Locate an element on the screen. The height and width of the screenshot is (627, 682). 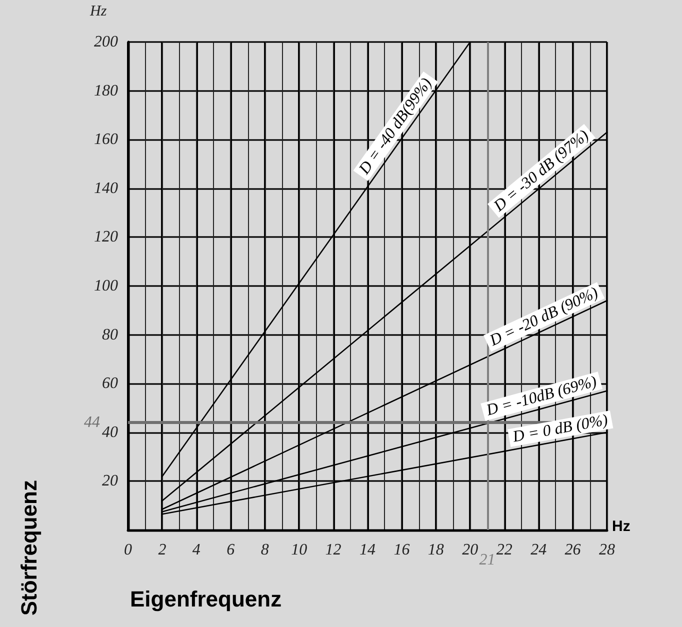
y-axis-title: Störfrequenz is located at coordinates (29, 548).